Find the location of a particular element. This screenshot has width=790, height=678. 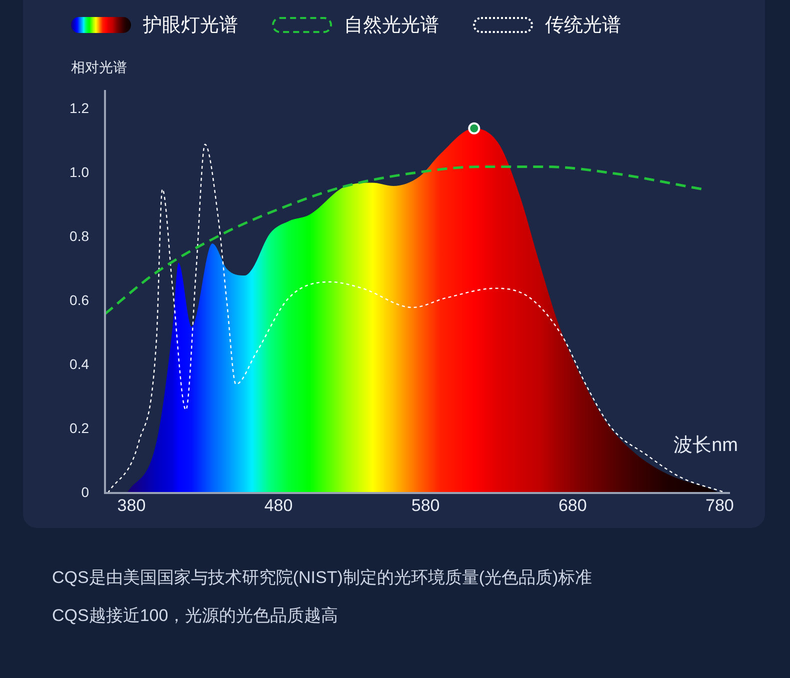

y-tick-label: 0.6 is located at coordinates (80, 300).